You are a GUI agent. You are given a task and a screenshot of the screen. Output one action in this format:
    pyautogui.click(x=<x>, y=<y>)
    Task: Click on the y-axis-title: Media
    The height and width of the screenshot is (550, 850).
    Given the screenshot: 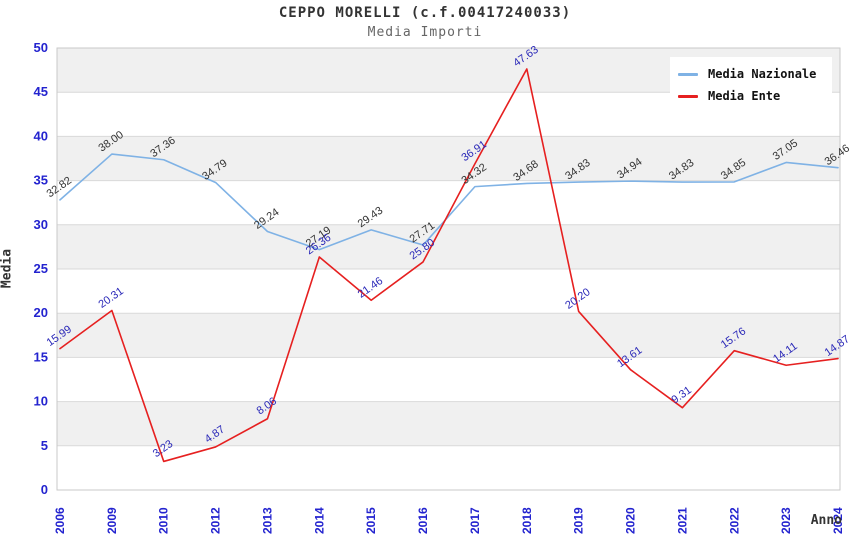 What is the action you would take?
    pyautogui.click(x=7, y=268)
    